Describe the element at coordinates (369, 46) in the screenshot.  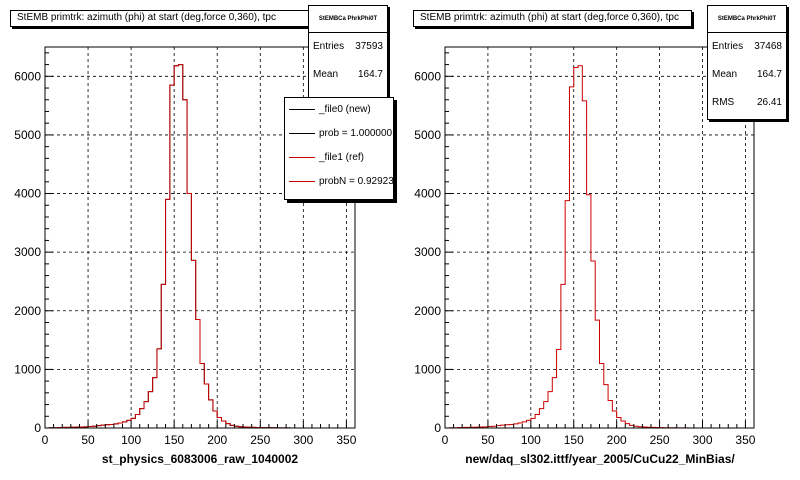
I see `stats-entries-value: 37593` at that location.